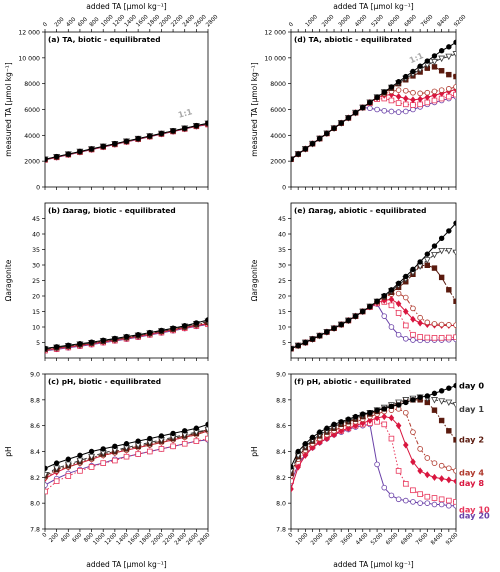 This screenshot has width=500, height=572. I want to click on y-tick-label: 8.4, so click(281, 452).